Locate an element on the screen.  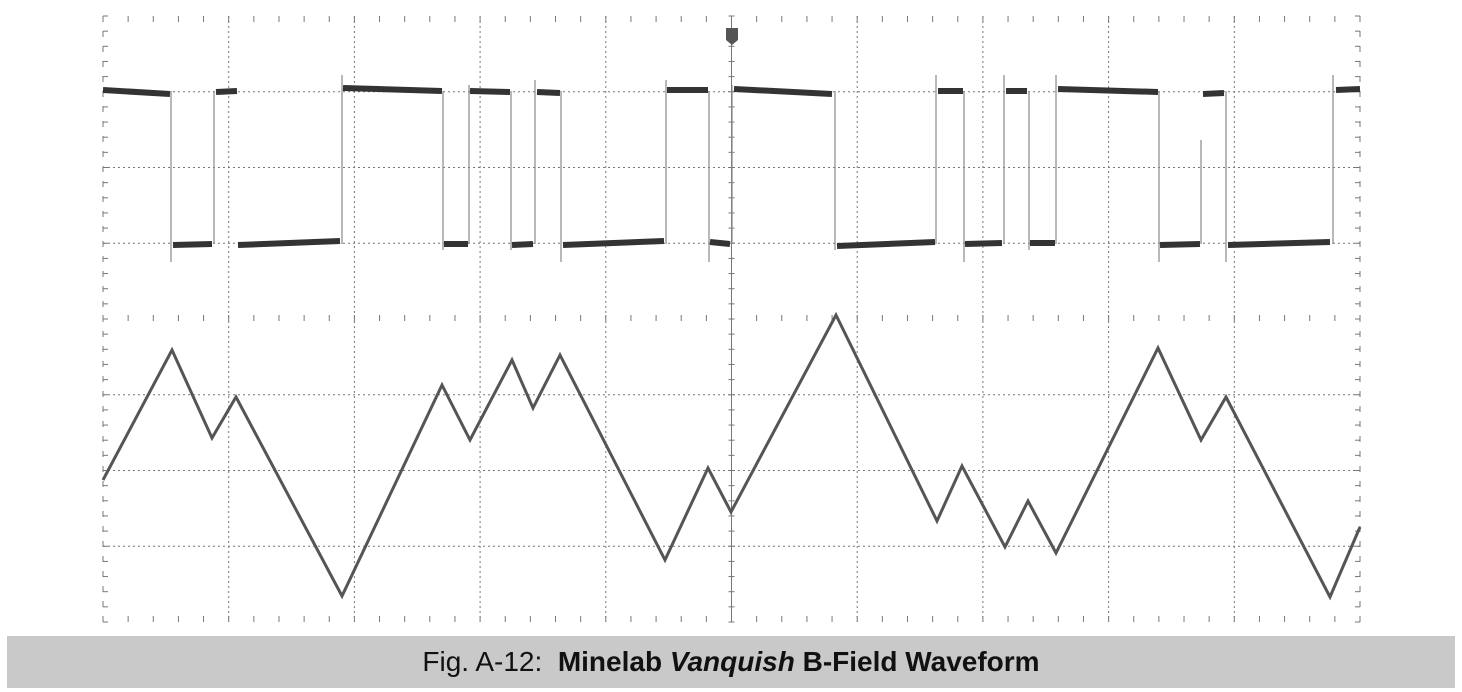
caption-prefix: Fig. A-12: is located at coordinates (482, 661).